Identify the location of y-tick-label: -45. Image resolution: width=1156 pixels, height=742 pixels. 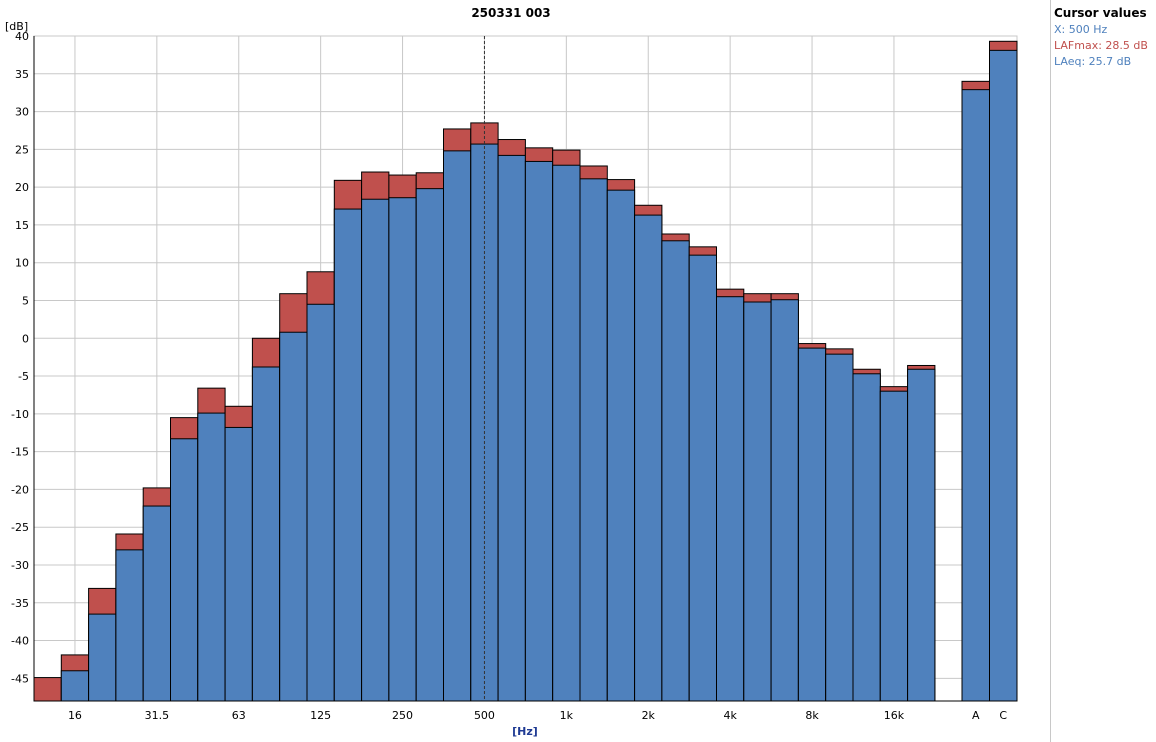
(20, 678).